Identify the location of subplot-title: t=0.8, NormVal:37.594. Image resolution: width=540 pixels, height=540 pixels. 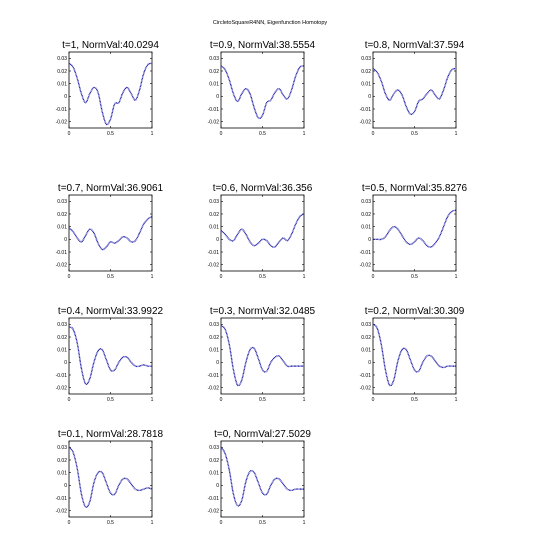
(415, 45).